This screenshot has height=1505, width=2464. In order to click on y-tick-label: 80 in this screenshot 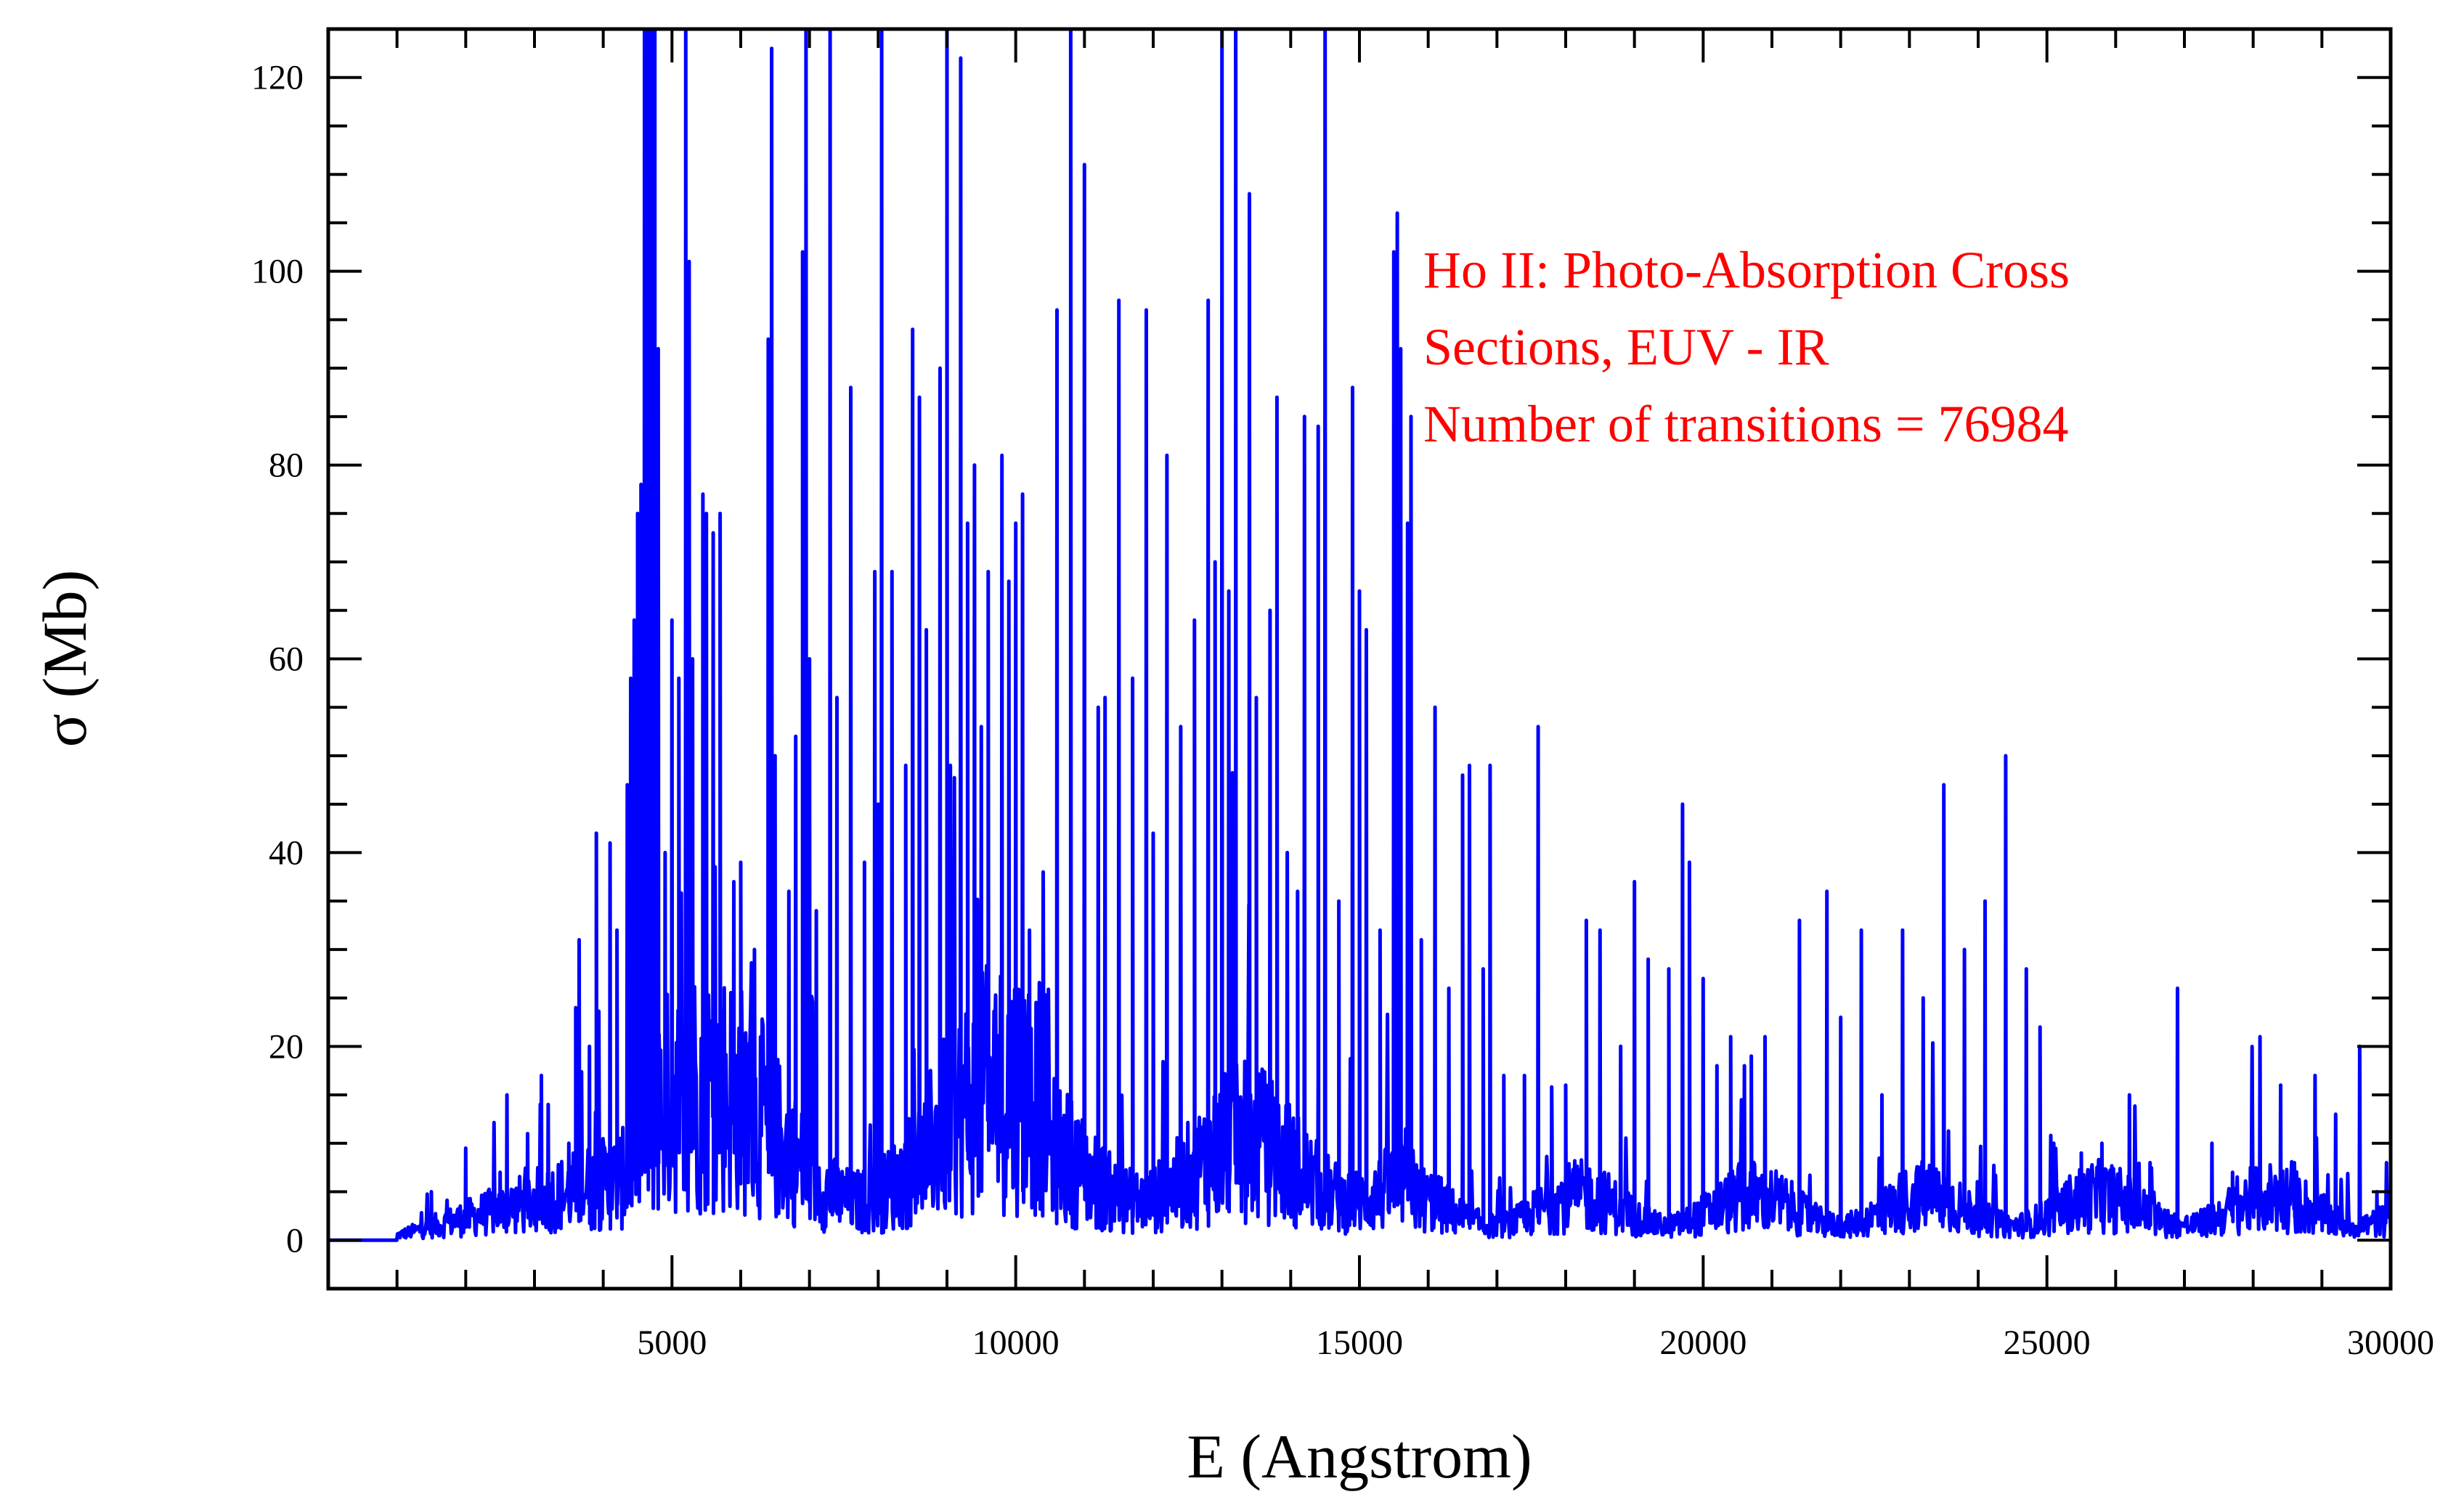, I will do `click(286, 465)`.